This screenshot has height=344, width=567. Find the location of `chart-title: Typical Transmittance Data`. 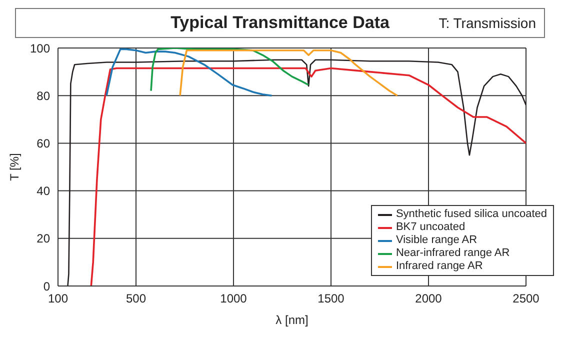

chart-title: Typical Transmittance Data is located at coordinates (280, 22).